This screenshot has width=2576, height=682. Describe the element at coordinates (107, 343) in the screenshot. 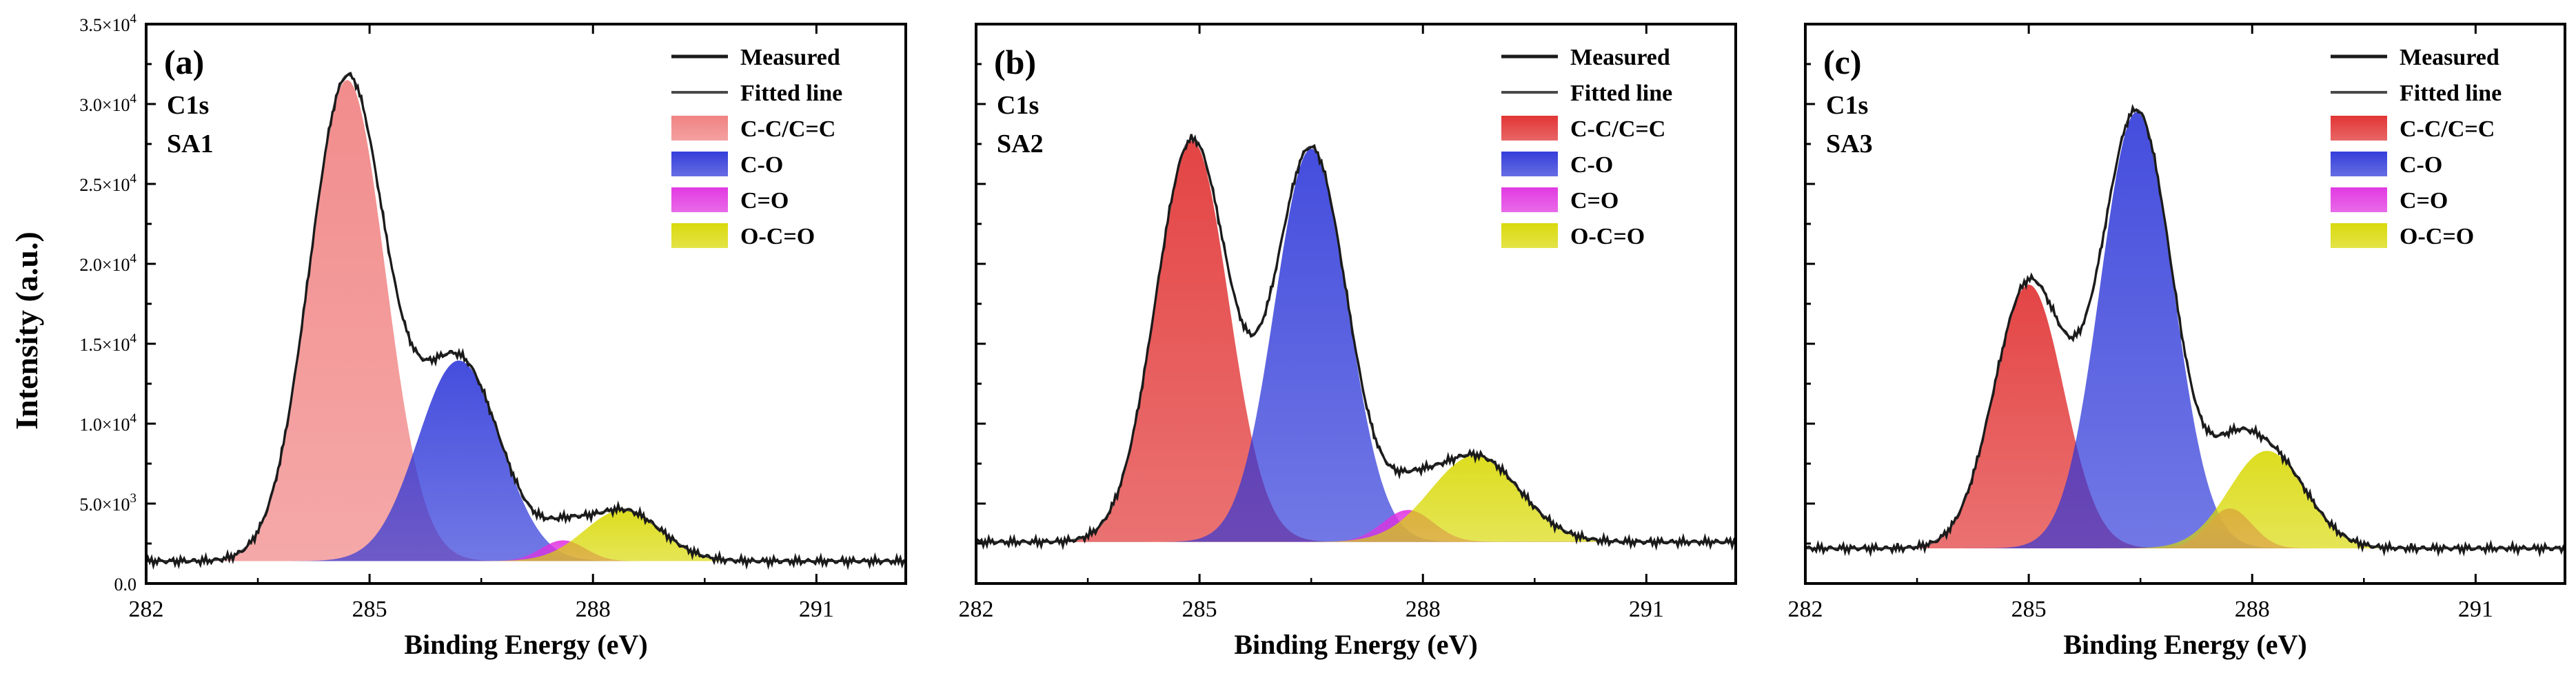

I see `y-tick-label: 1.5×10⁴` at that location.